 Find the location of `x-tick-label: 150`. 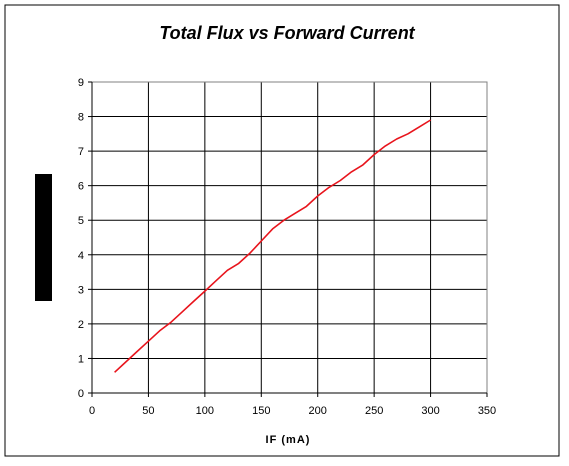

x-tick-label: 150 is located at coordinates (261, 411).